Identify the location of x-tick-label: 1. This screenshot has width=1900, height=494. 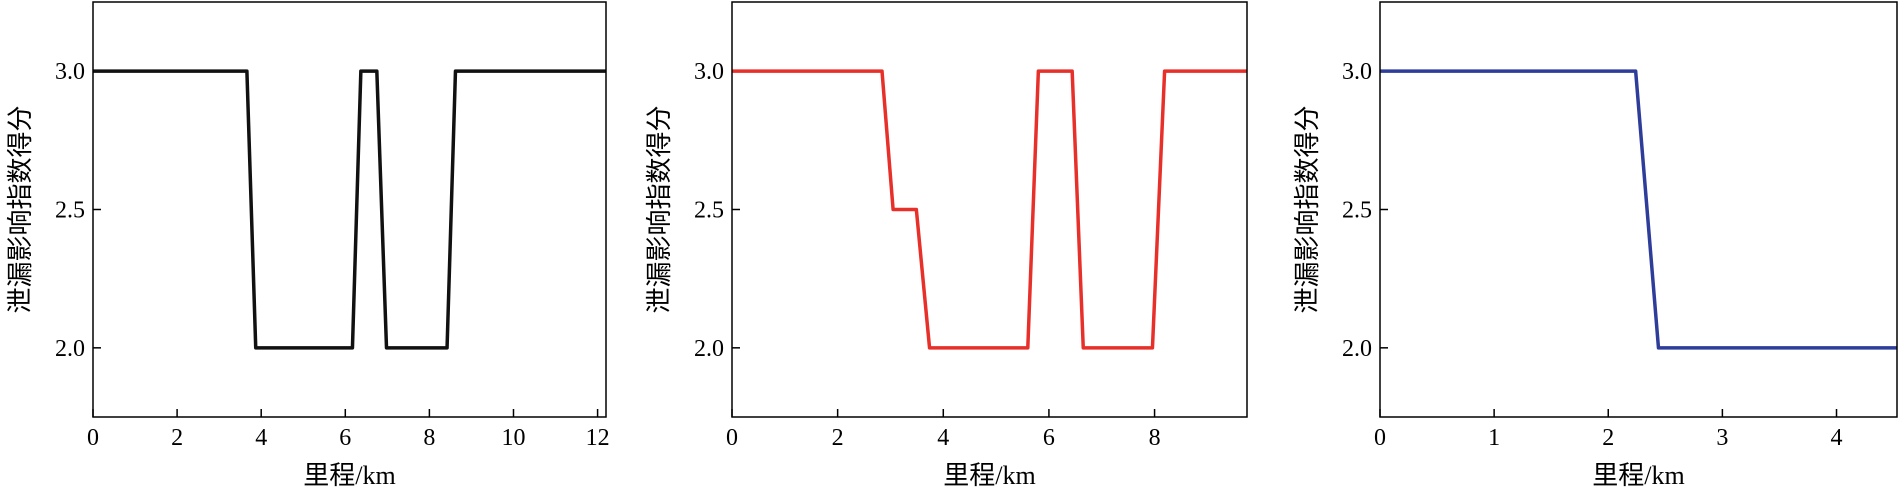
(1494, 438).